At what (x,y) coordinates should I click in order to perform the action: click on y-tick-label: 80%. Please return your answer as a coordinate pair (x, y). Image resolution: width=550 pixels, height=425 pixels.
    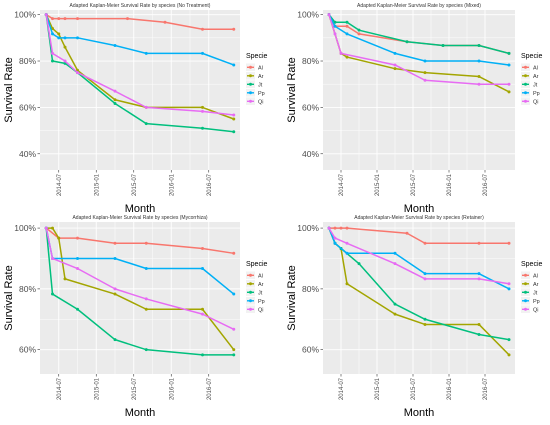
    Looking at the image, I should click on (310, 289).